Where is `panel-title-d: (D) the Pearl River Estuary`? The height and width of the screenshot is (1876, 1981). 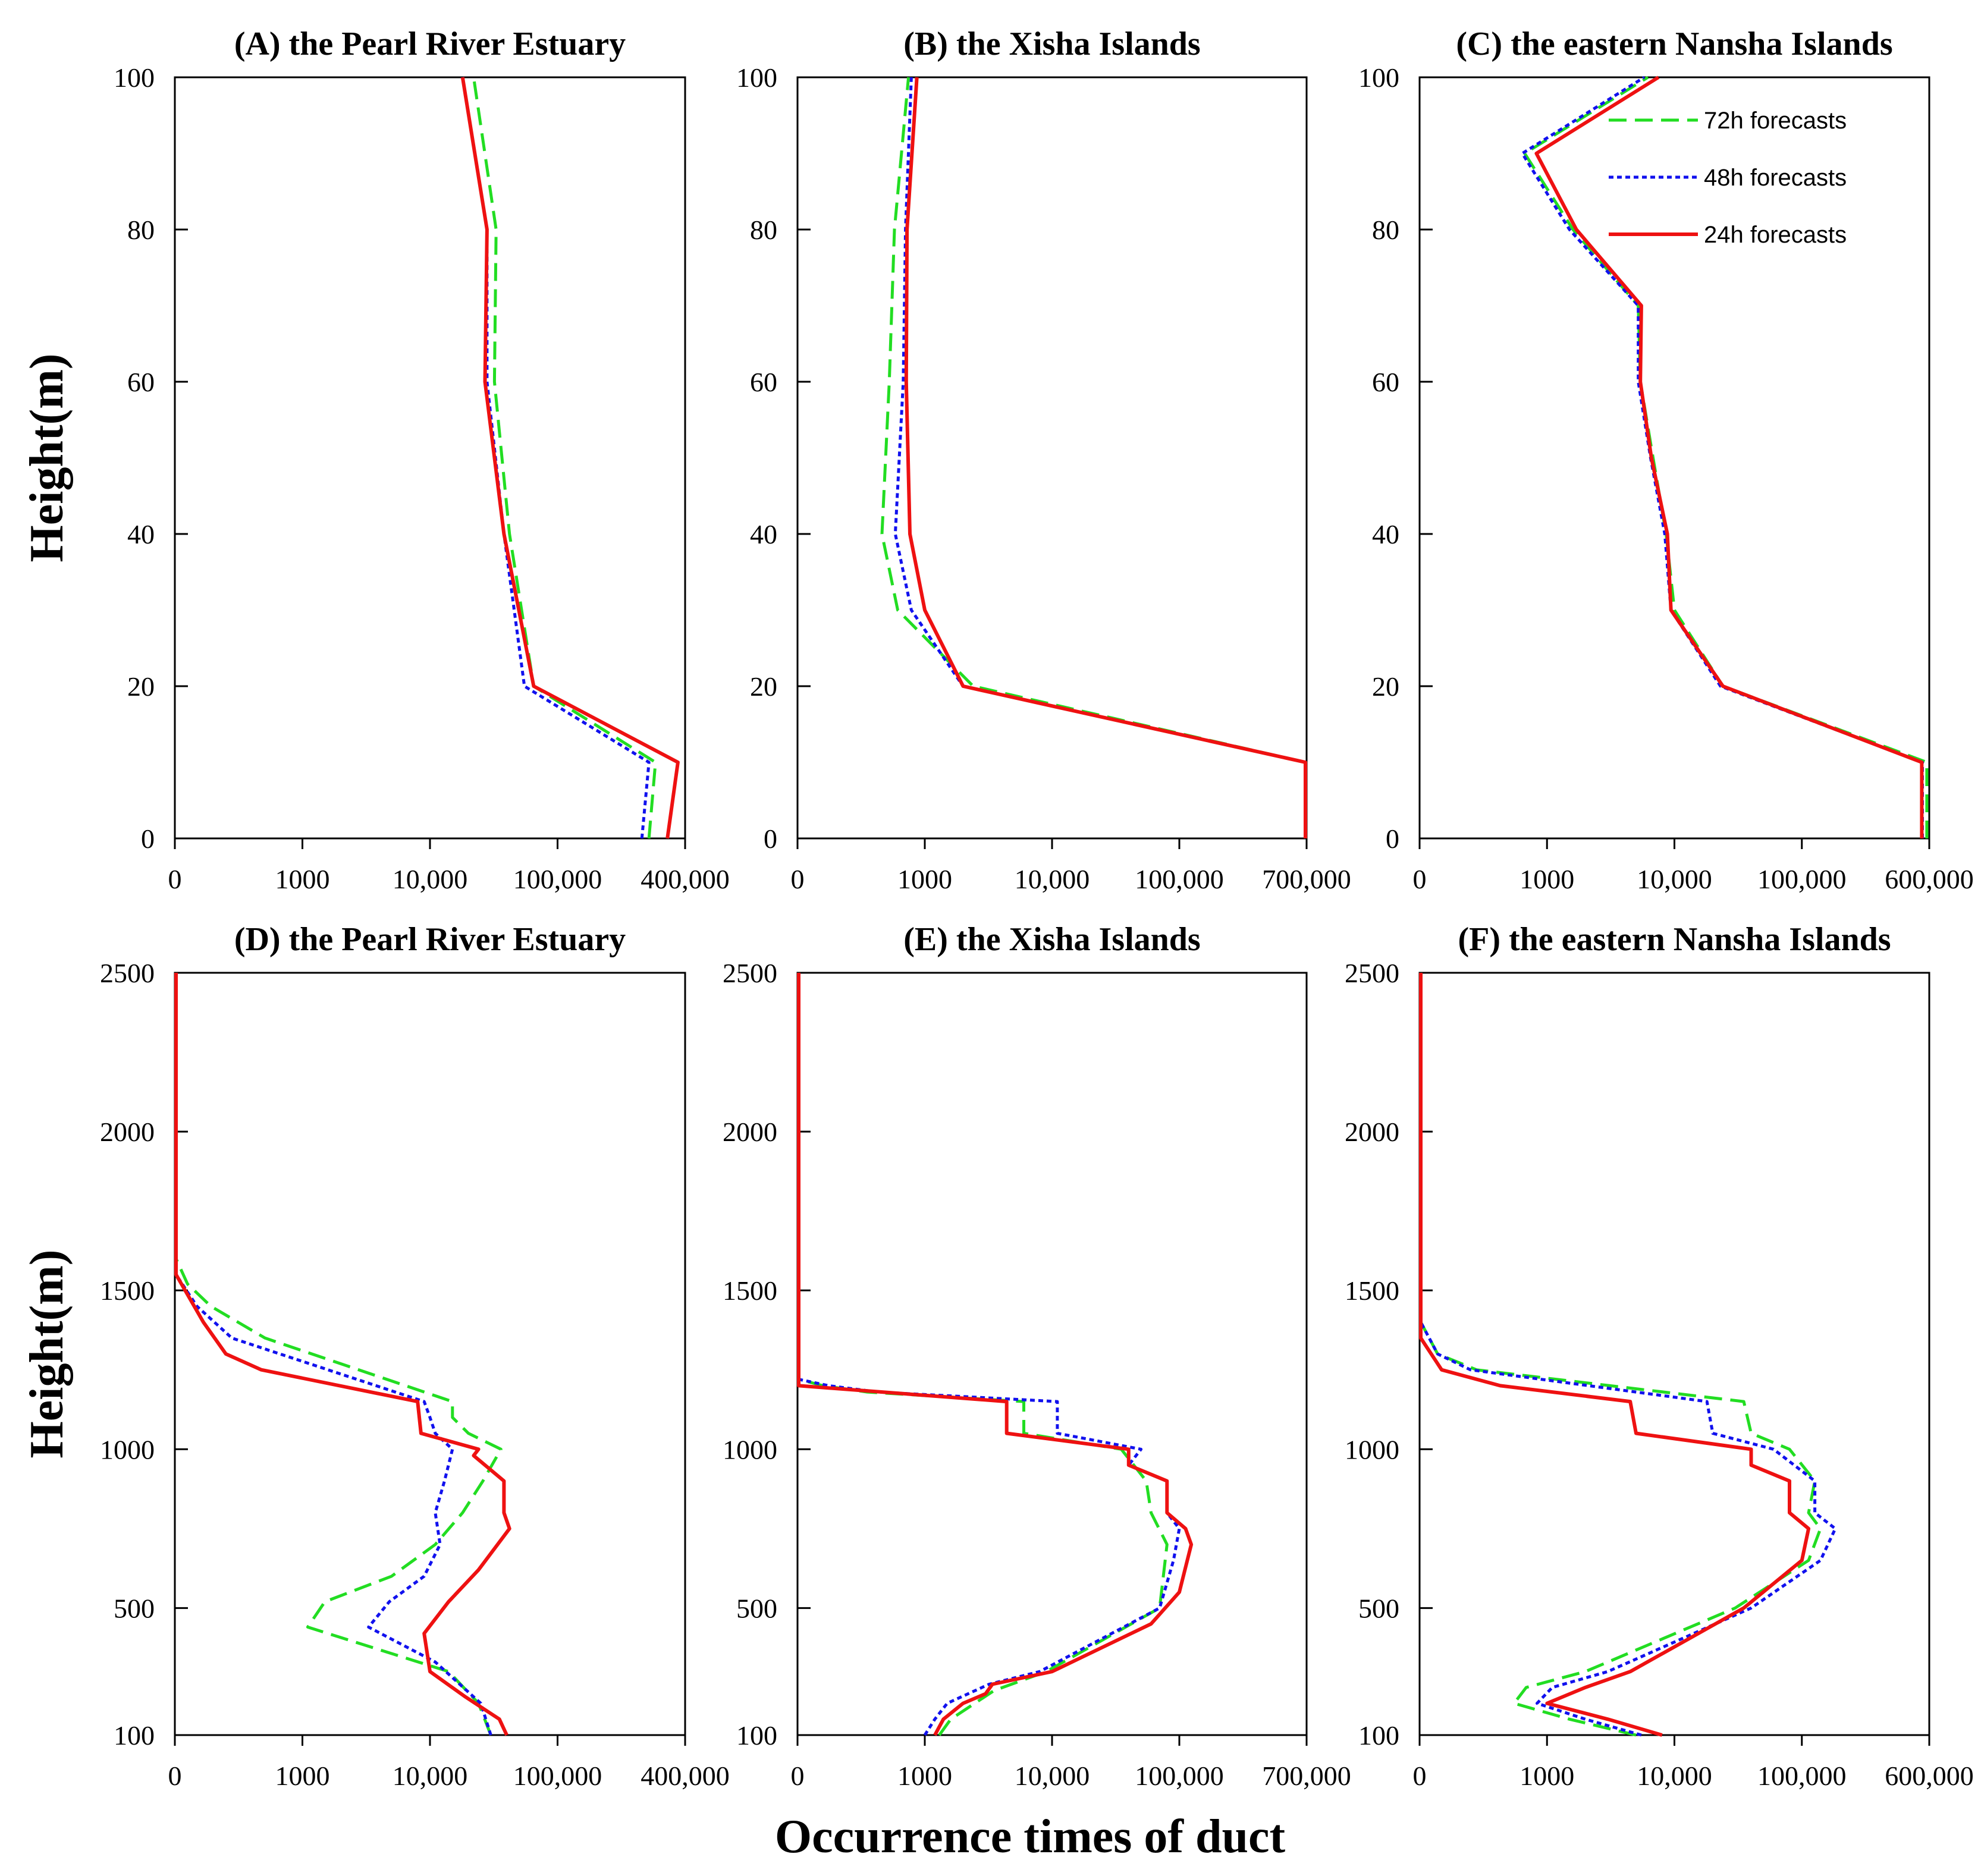
panel-title-d: (D) the Pearl River Estuary is located at coordinates (430, 939).